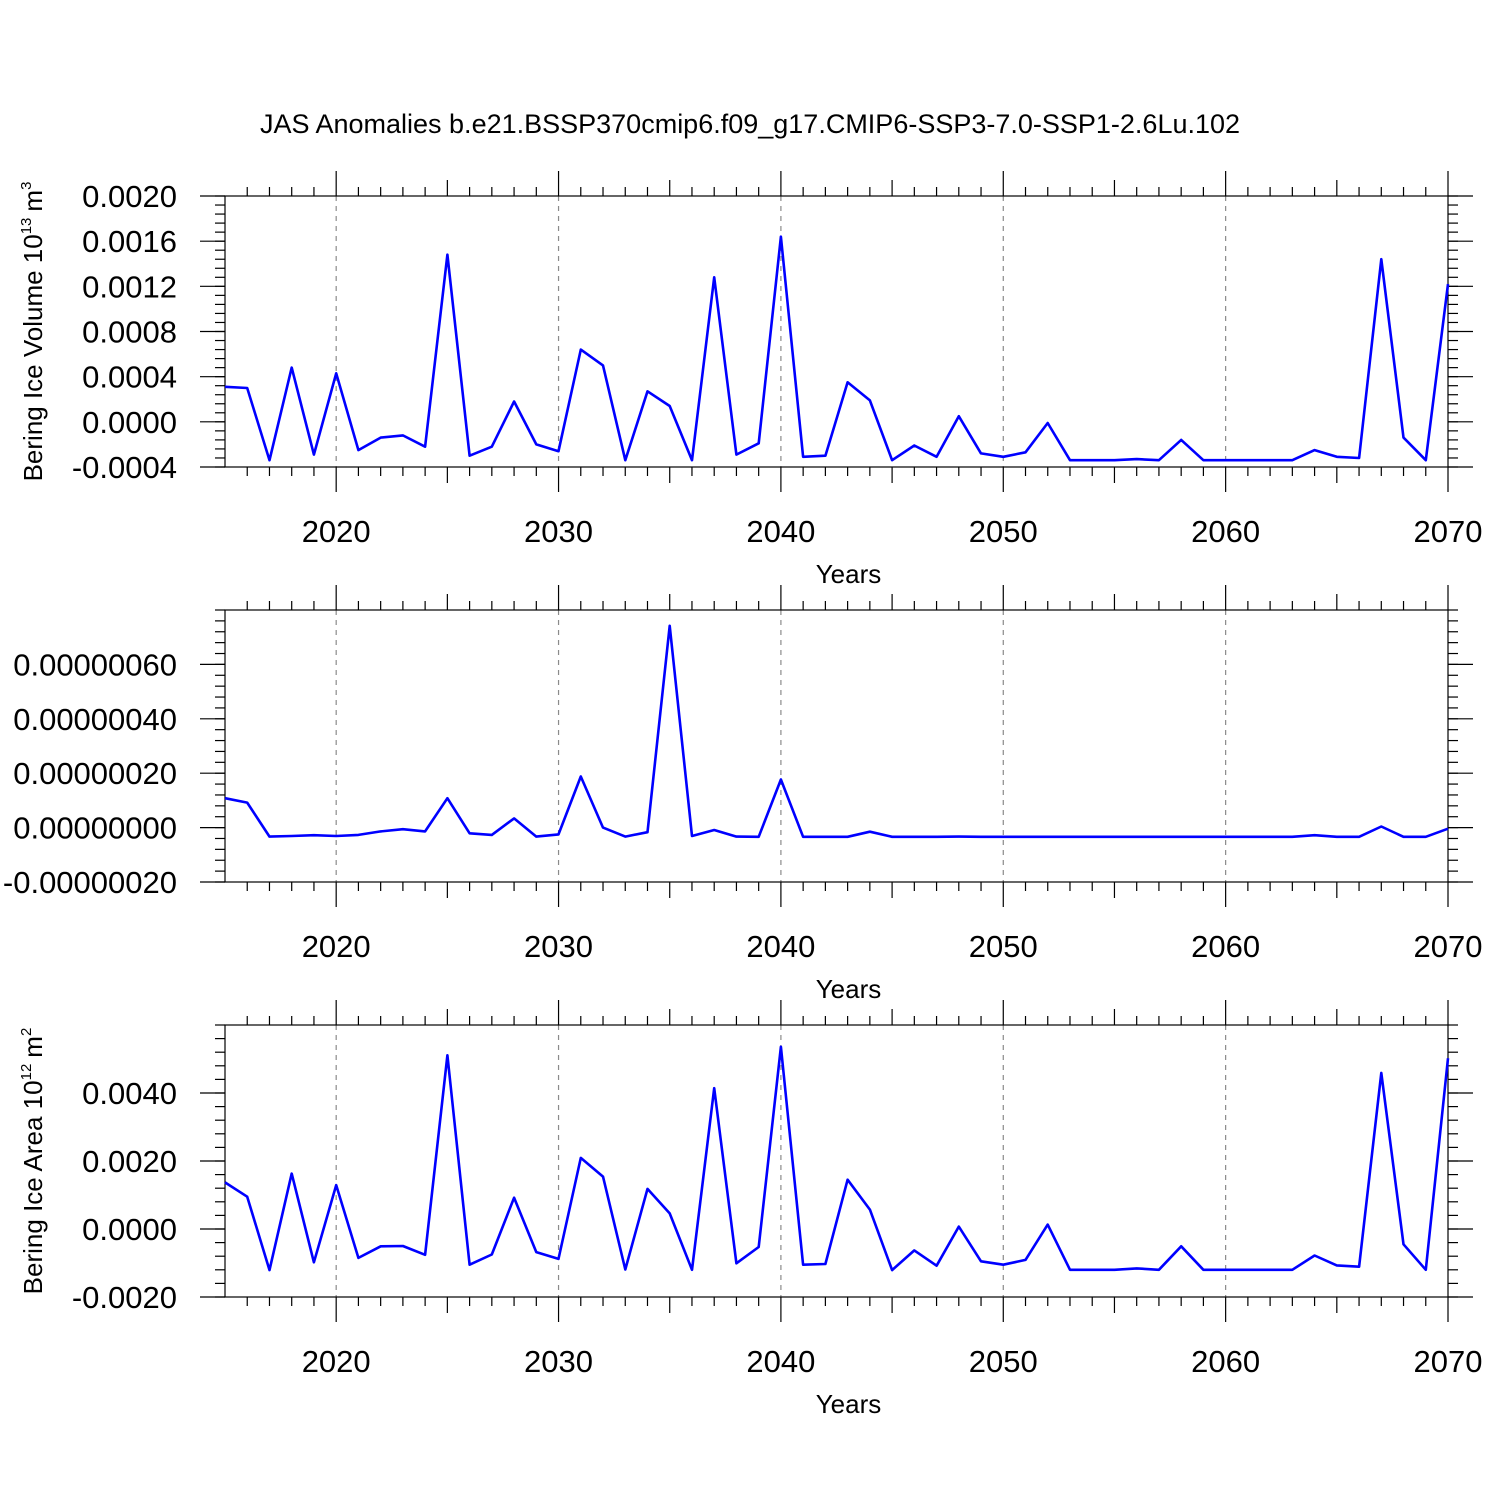  Describe the element at coordinates (95, 773) in the screenshot. I see `y-tick-label: 0.00000020` at that location.